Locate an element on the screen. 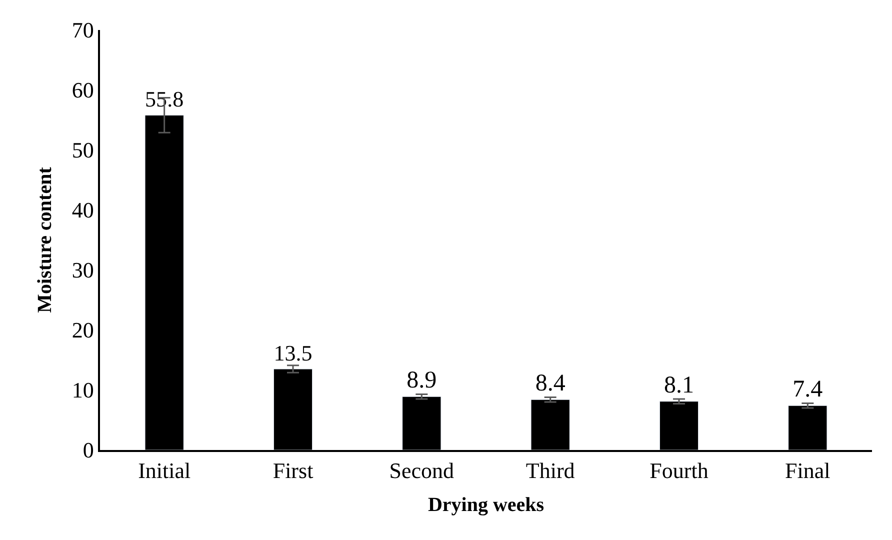 The height and width of the screenshot is (540, 892). data-label: 7.4 is located at coordinates (807, 389).